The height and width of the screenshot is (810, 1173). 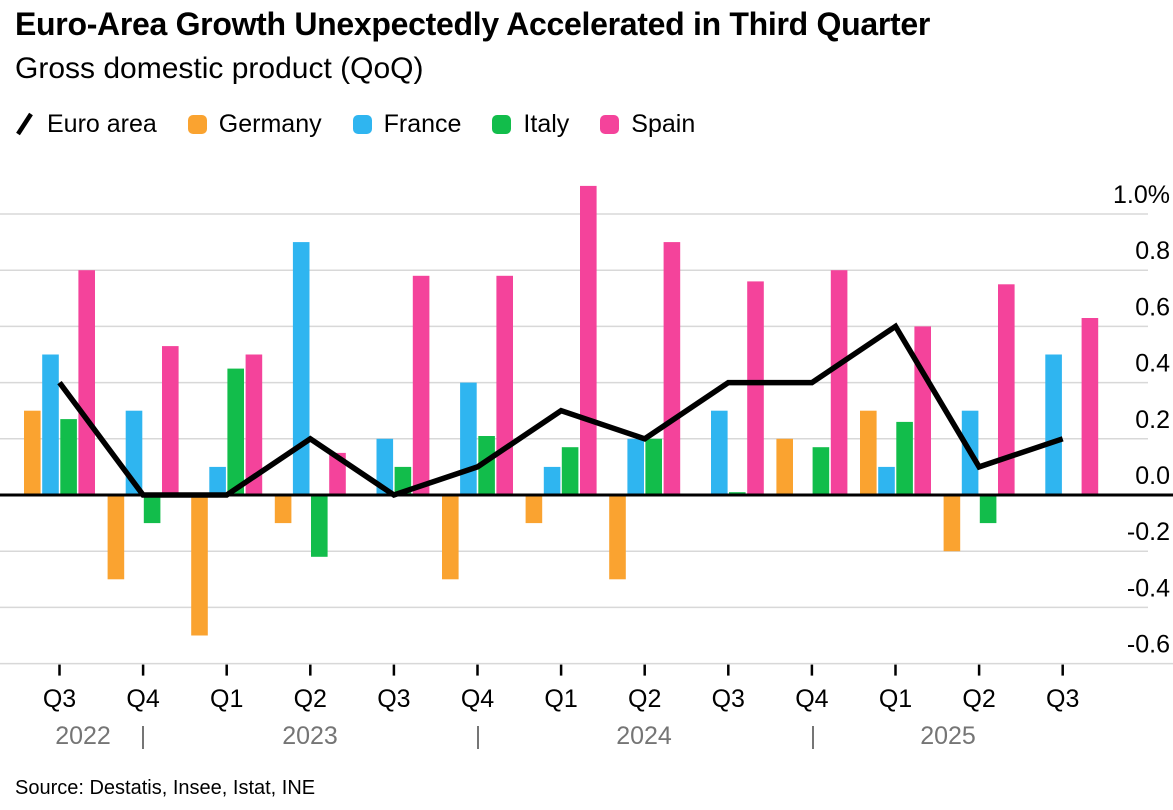 What do you see at coordinates (1148, 588) in the screenshot?
I see `y-axis-label: -0.4` at bounding box center [1148, 588].